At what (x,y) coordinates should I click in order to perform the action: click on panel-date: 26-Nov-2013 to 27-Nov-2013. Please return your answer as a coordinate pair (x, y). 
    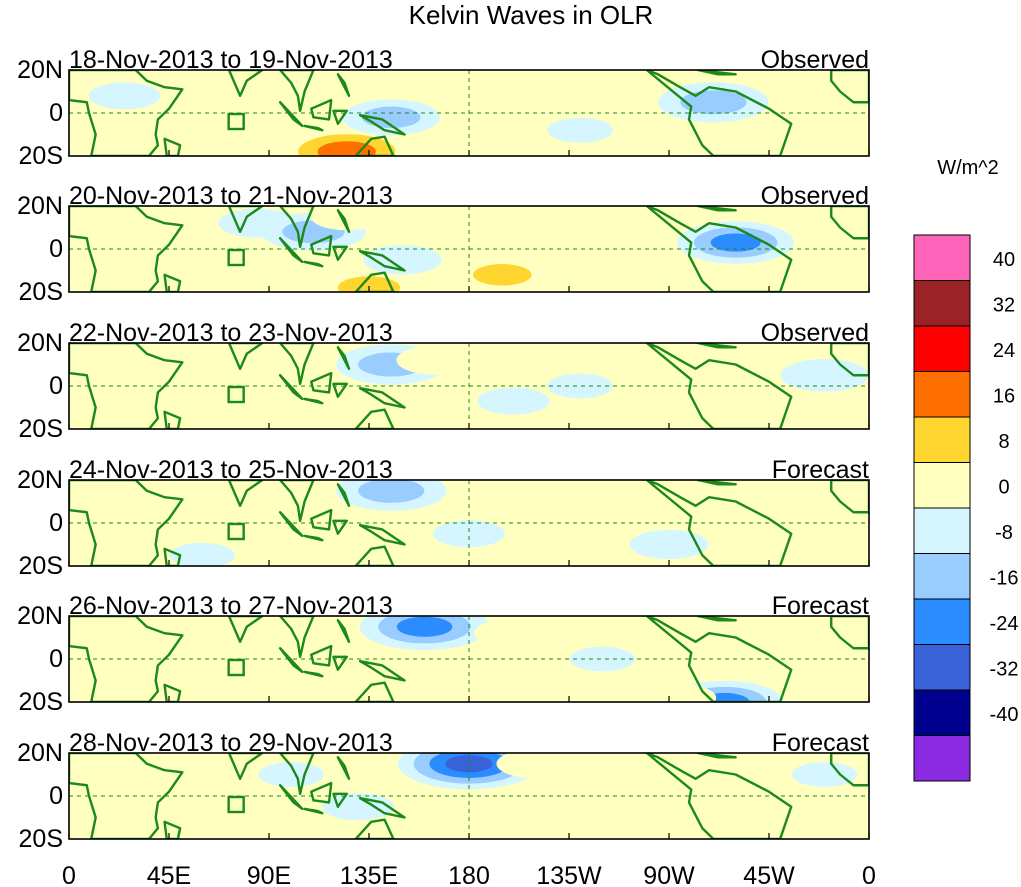
    Looking at the image, I should click on (231, 606).